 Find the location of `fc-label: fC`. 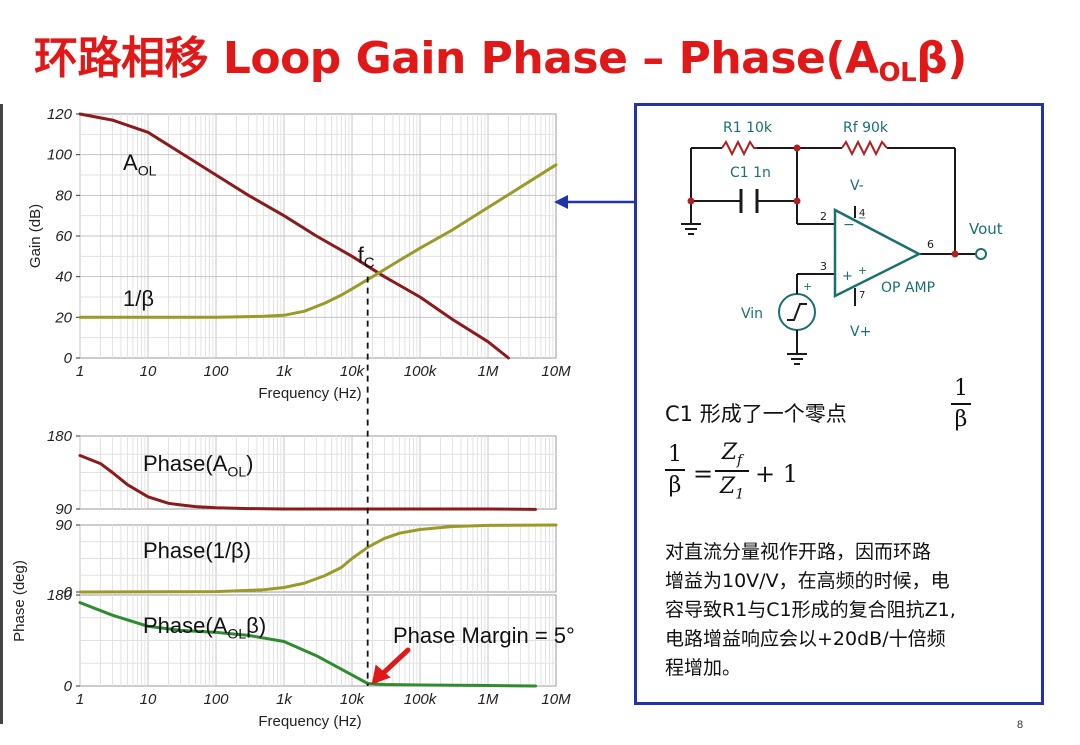

fc-label: fC is located at coordinates (366, 257).